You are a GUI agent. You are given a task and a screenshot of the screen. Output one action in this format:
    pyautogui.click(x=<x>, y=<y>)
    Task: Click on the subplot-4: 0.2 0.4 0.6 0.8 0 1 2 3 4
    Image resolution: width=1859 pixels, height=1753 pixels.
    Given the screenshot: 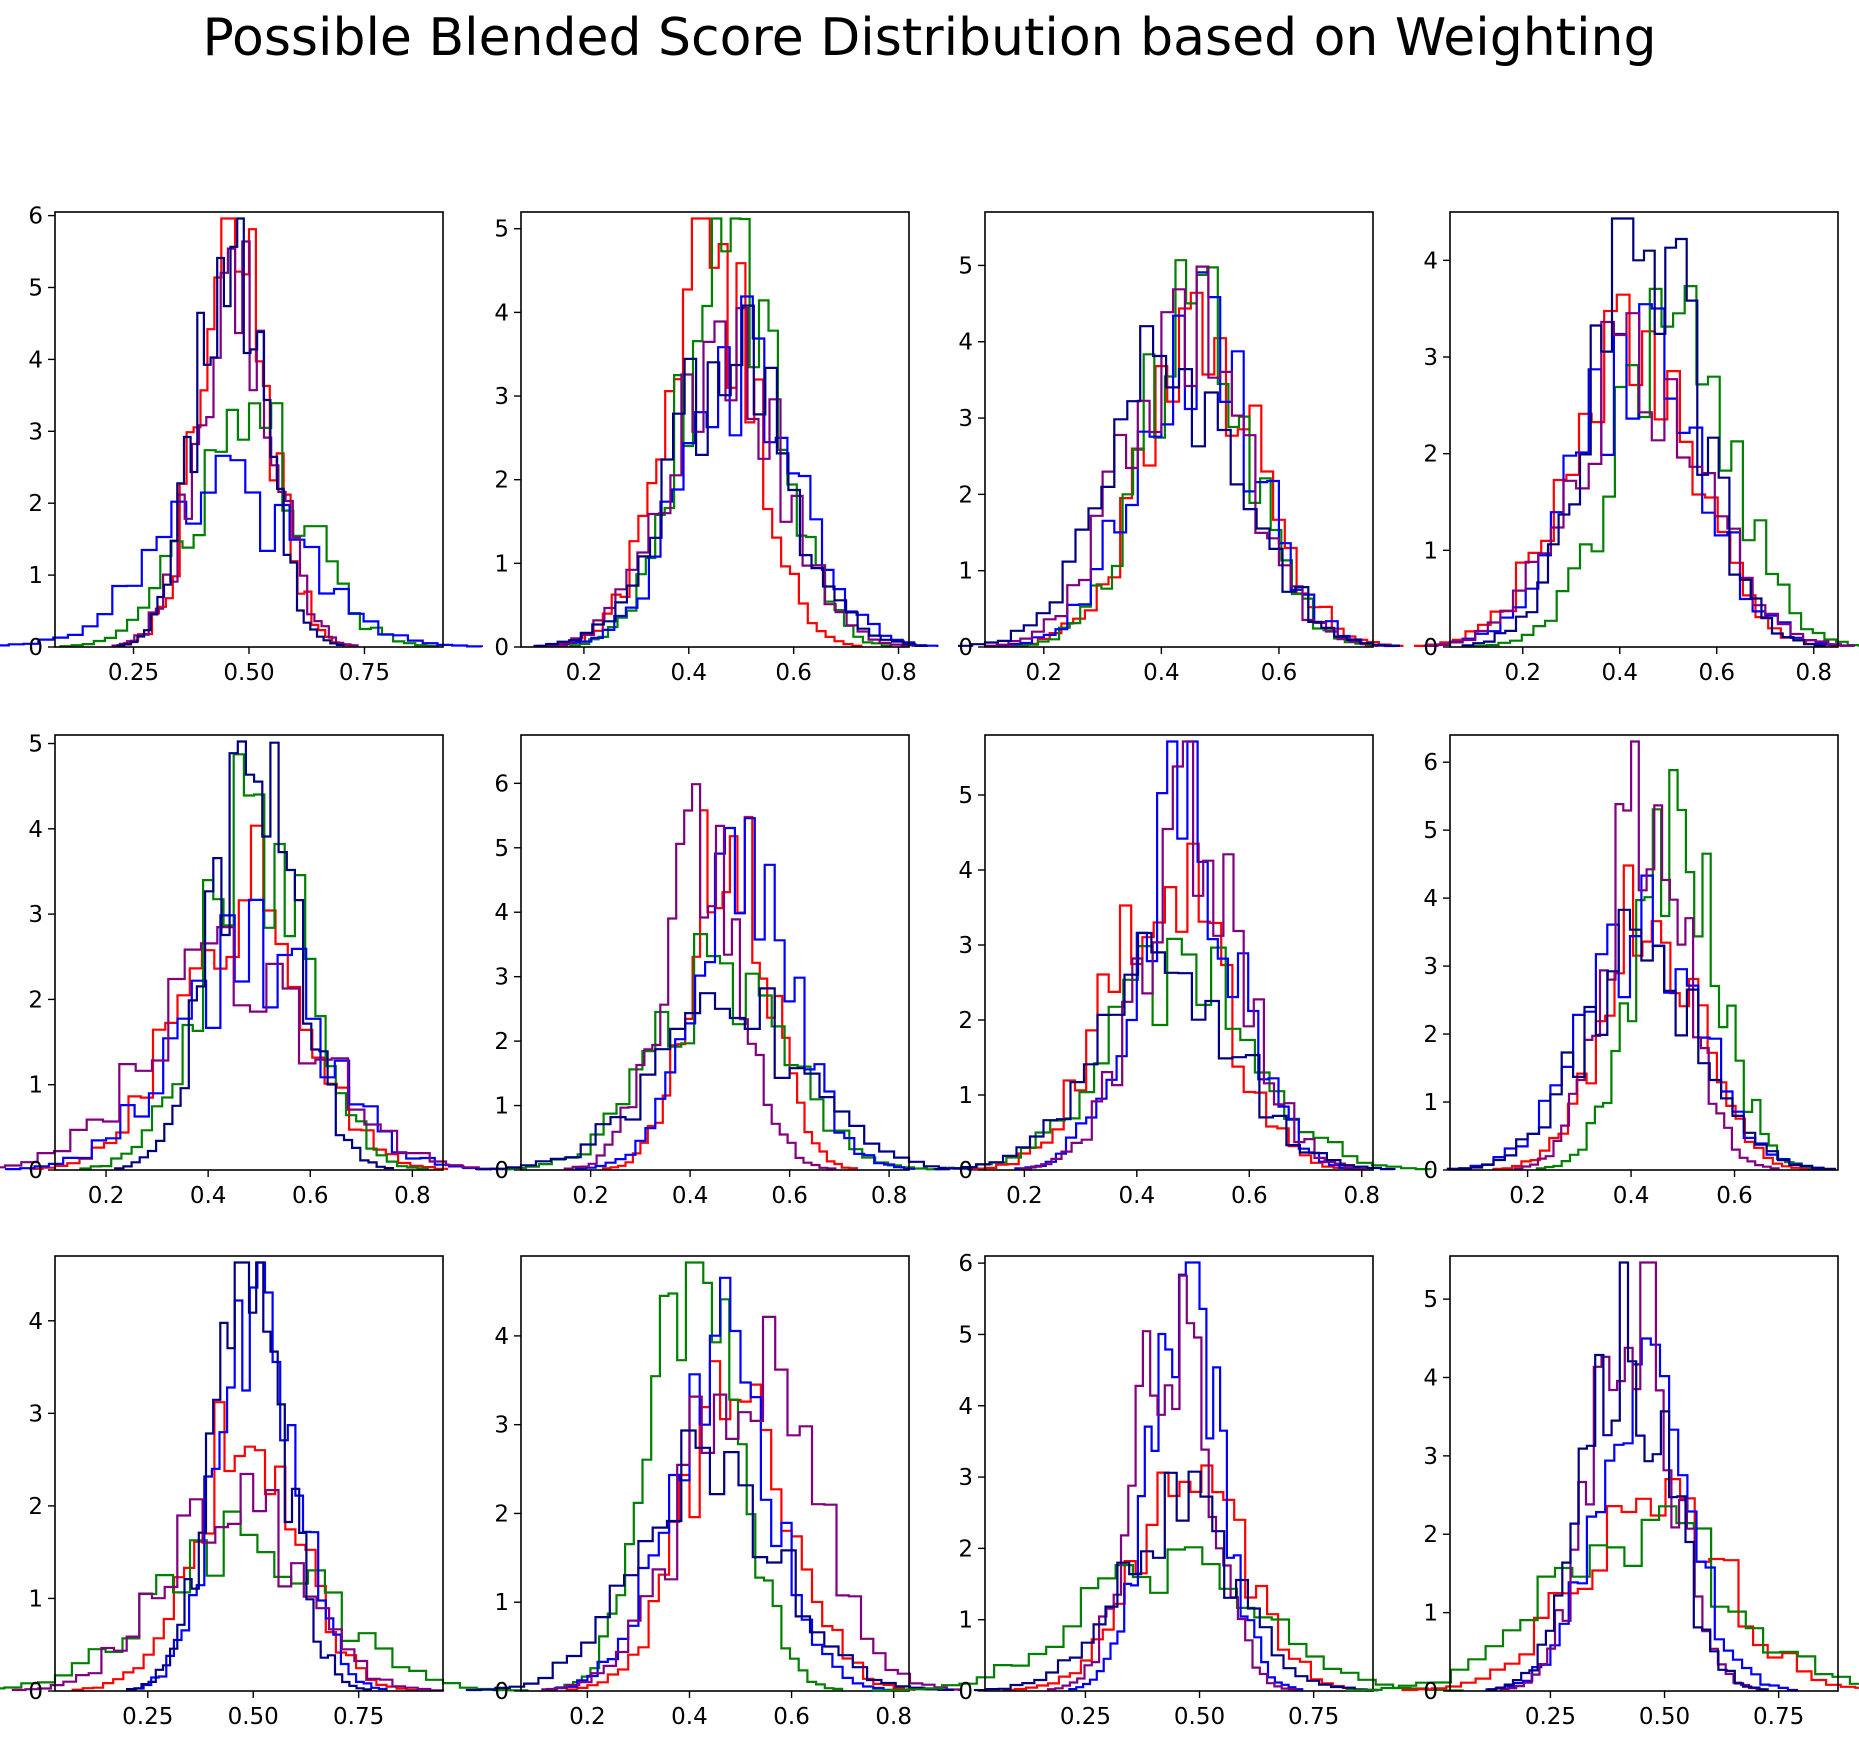 What is the action you would take?
    pyautogui.click(x=1636, y=448)
    